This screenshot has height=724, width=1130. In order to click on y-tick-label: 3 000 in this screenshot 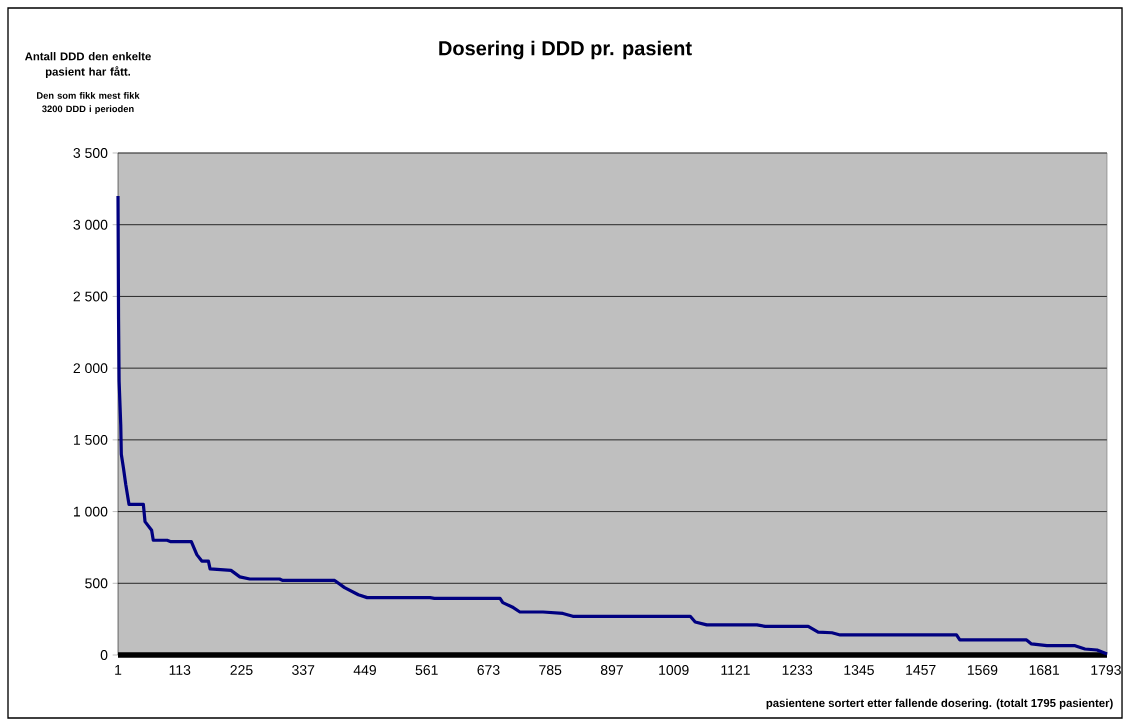, I will do `click(90, 224)`.